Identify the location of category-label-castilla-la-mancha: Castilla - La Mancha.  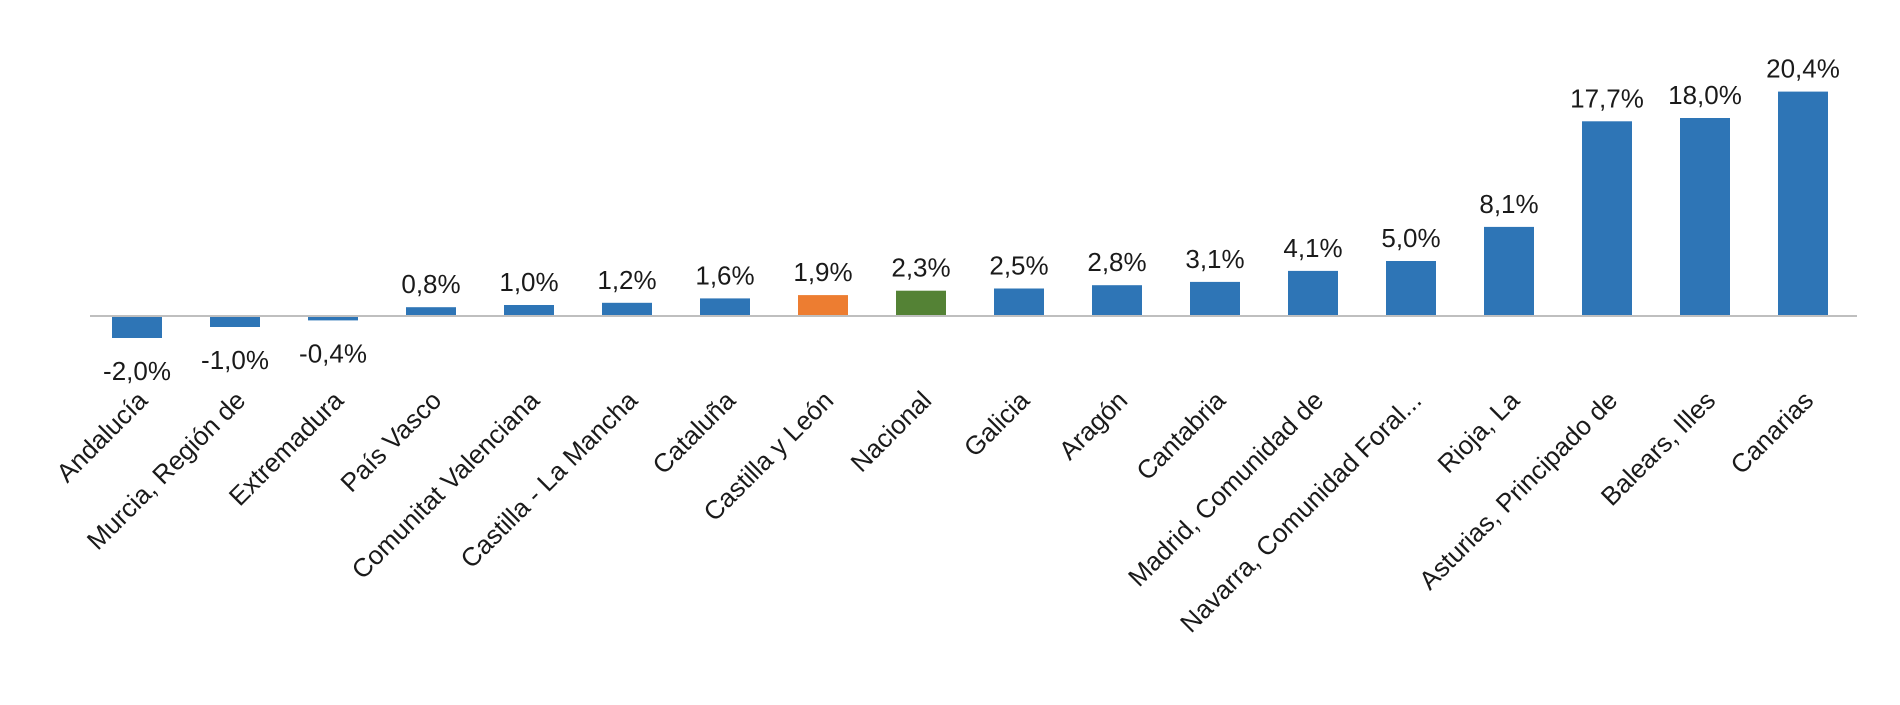
(548, 479).